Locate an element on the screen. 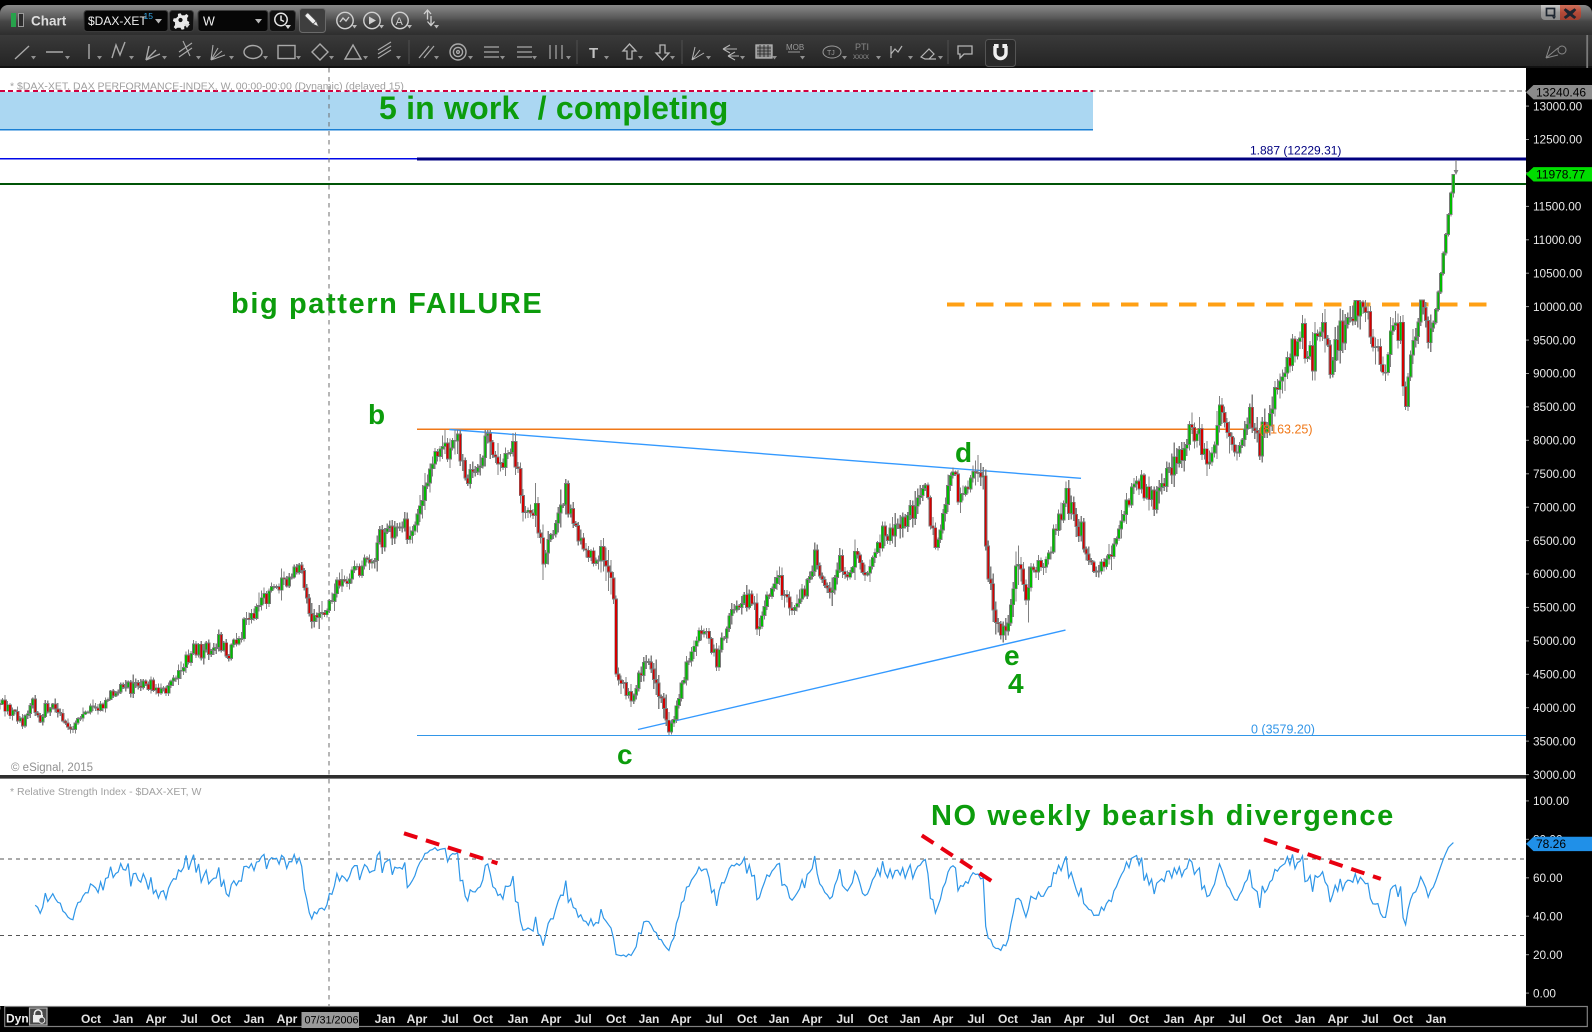  svg-text: 3500.00 is located at coordinates (1554, 741).